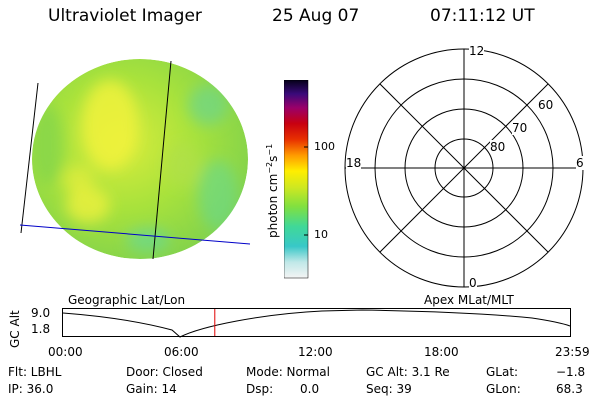  I want to click on colorbar-label: photon cm−2s−1, so click(272, 190).